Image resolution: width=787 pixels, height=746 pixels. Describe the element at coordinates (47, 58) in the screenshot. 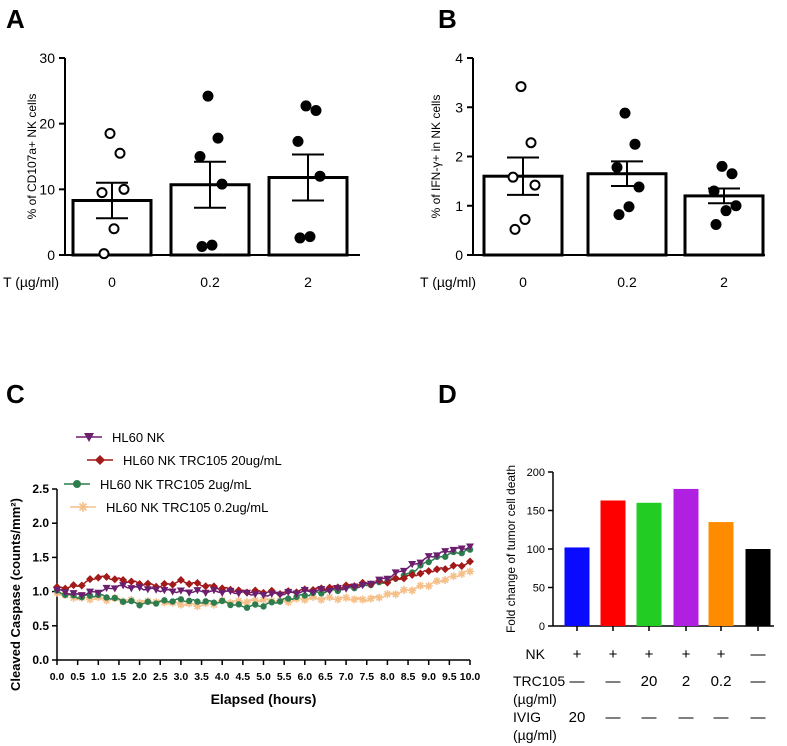

I see `y-tick-label: 30` at that location.